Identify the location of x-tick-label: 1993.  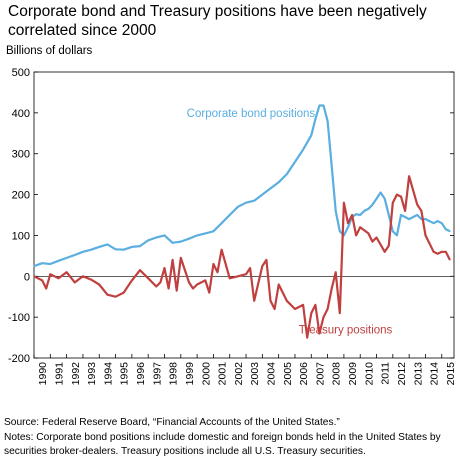
(92, 374).